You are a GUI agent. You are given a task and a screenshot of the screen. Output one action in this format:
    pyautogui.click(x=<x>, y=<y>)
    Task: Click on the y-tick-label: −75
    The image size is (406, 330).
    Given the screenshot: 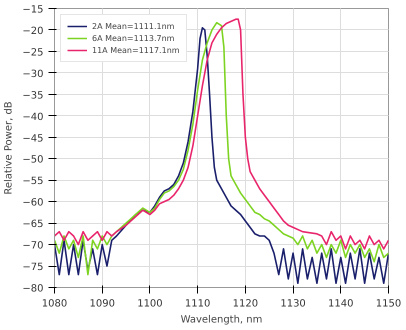 What is the action you would take?
    pyautogui.click(x=33, y=268)
    